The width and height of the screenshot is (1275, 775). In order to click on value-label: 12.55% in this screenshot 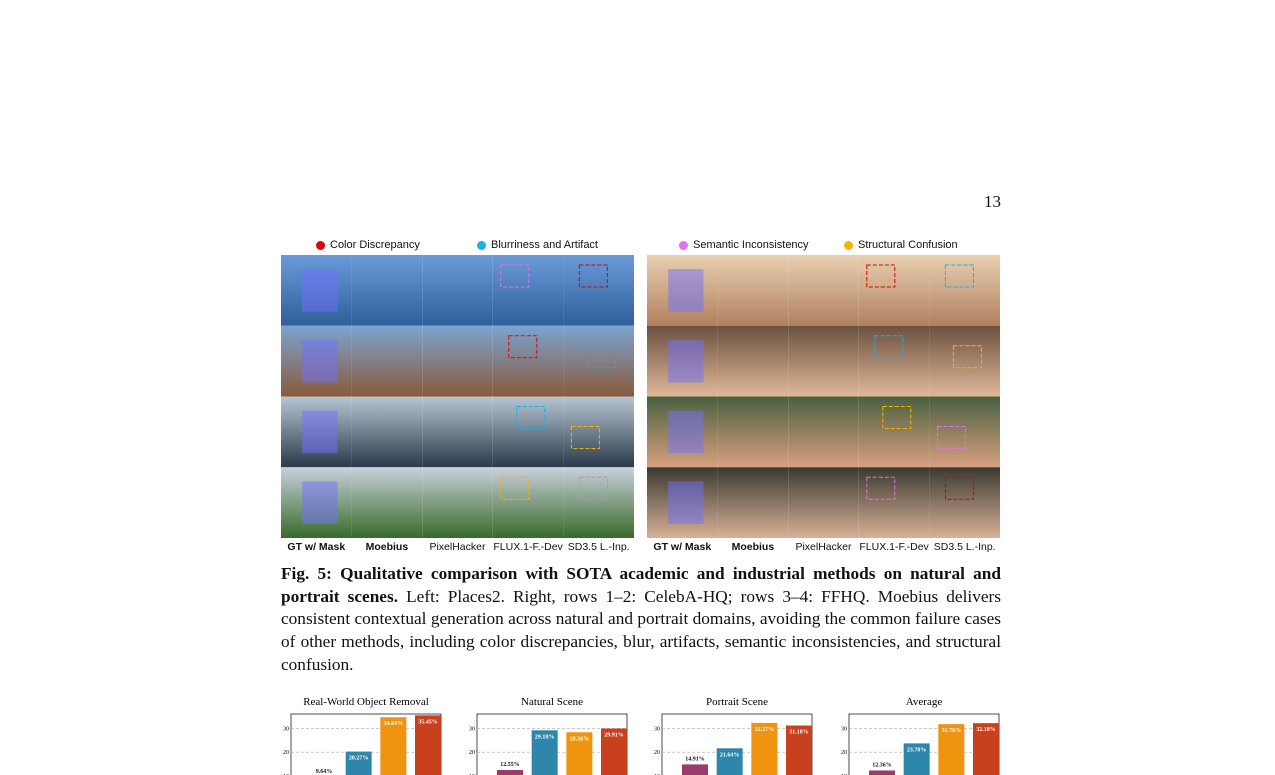, I will do `click(510, 765)`.